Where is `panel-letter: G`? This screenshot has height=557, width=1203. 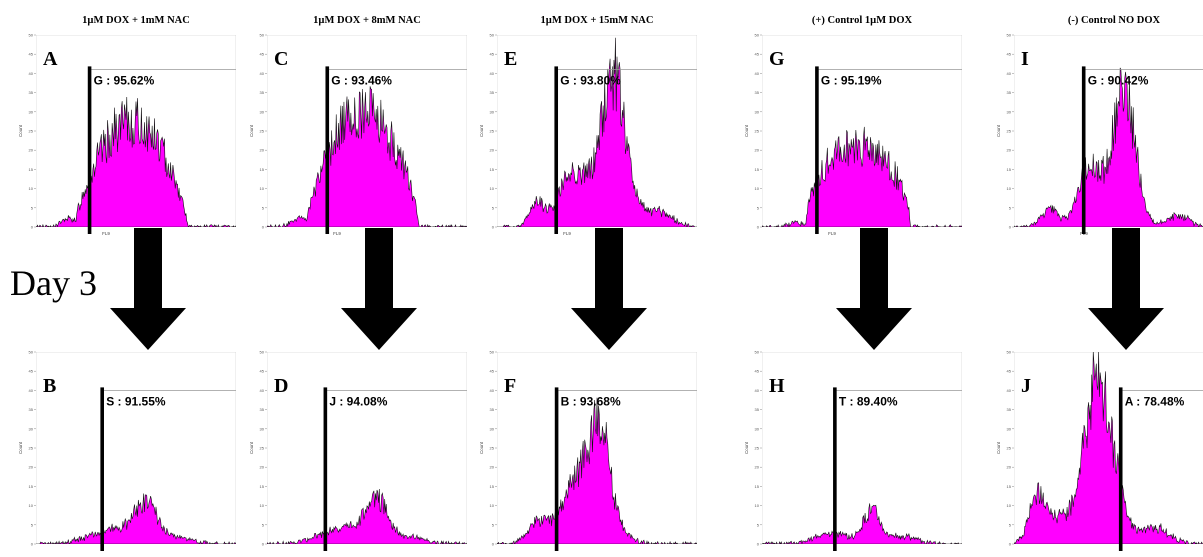 panel-letter: G is located at coordinates (777, 59).